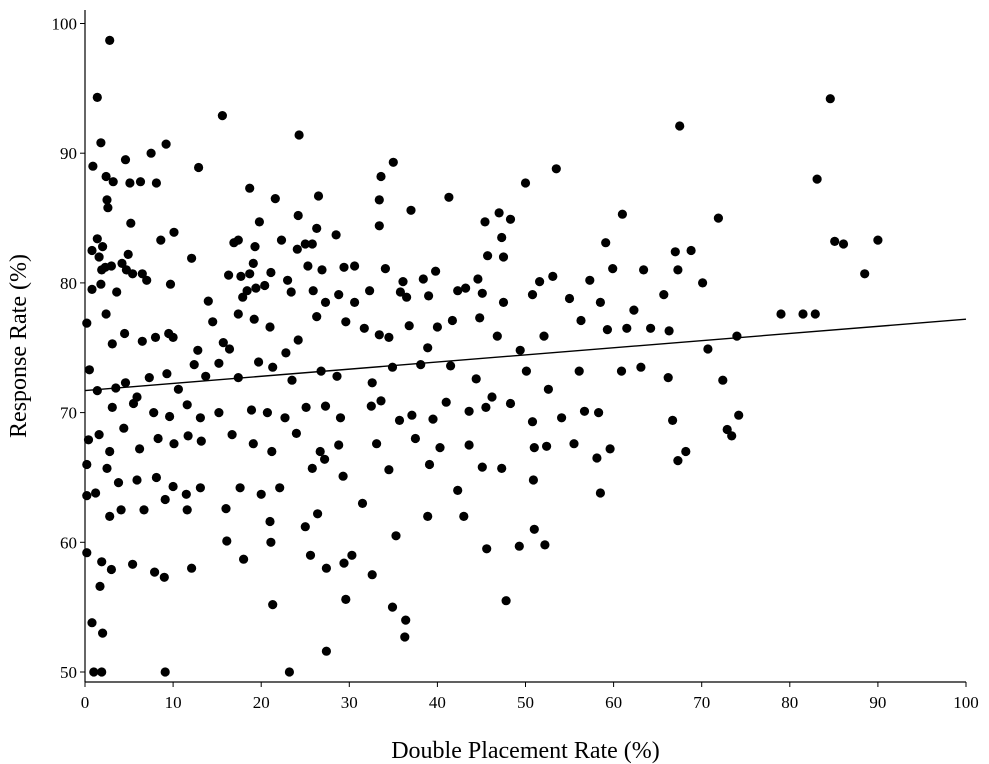 The image size is (989, 764). I want to click on x-tick-label: 30, so click(349, 702).